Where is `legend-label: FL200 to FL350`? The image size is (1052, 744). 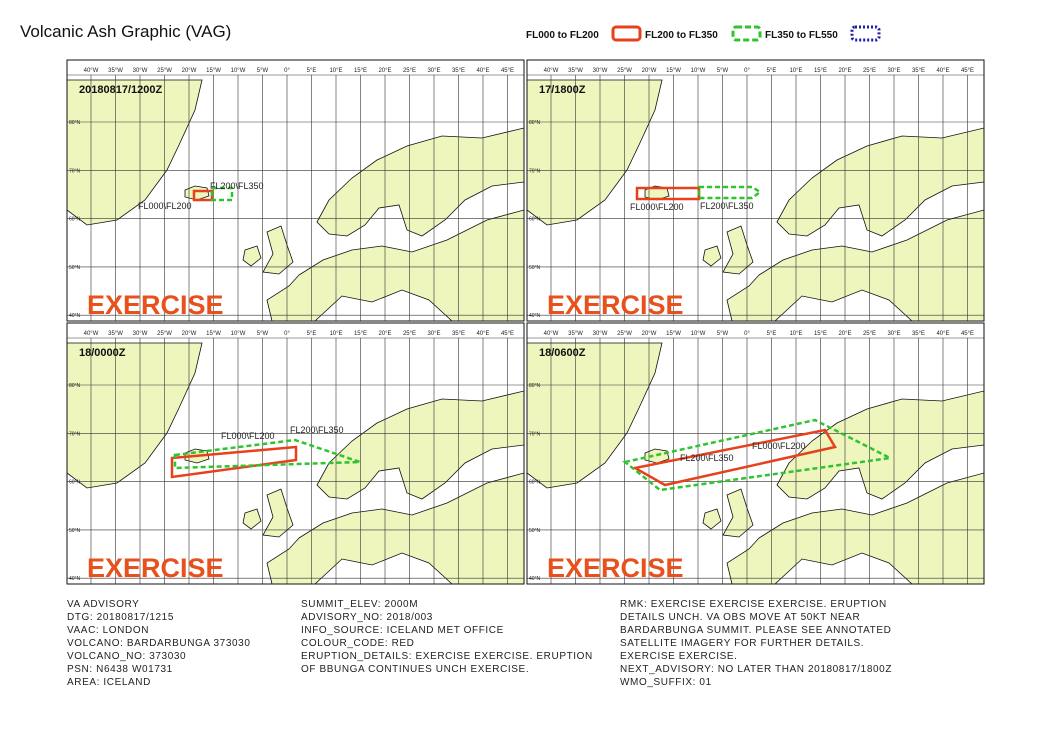
legend-label: FL200 to FL350 is located at coordinates (681, 35).